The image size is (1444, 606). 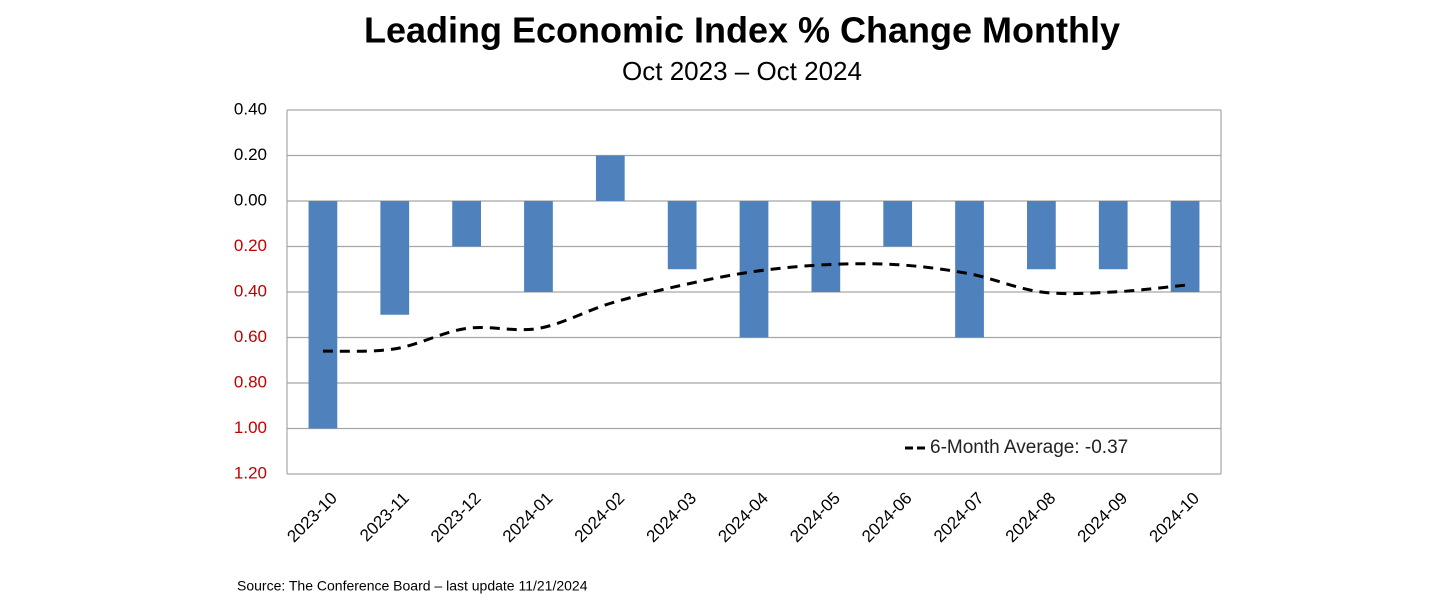 What do you see at coordinates (672, 518) in the screenshot?
I see `x-tick-label: 2024-03` at bounding box center [672, 518].